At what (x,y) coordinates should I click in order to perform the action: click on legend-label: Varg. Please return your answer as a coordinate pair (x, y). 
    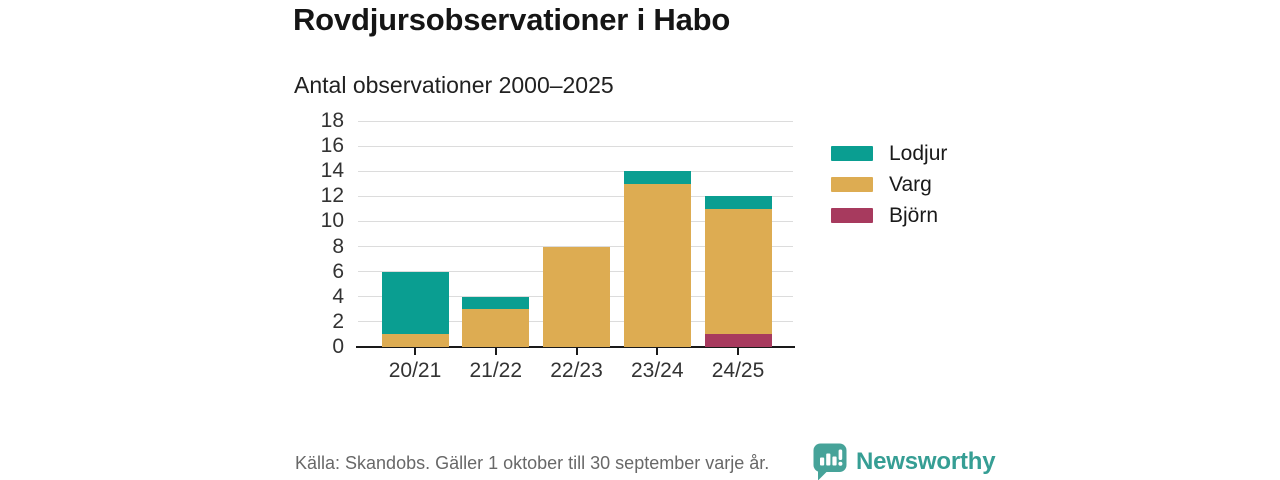
    Looking at the image, I should click on (910, 184).